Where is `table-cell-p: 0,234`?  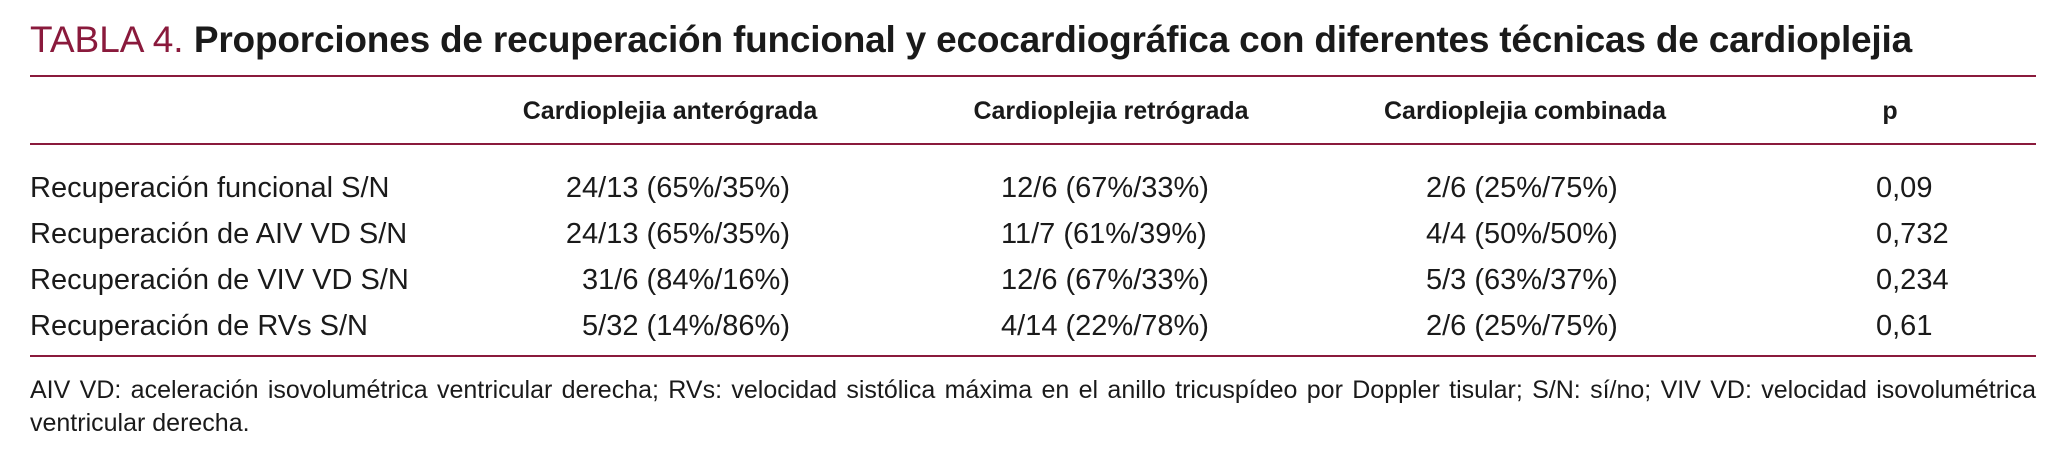
table-cell-p: 0,234 is located at coordinates (1912, 280).